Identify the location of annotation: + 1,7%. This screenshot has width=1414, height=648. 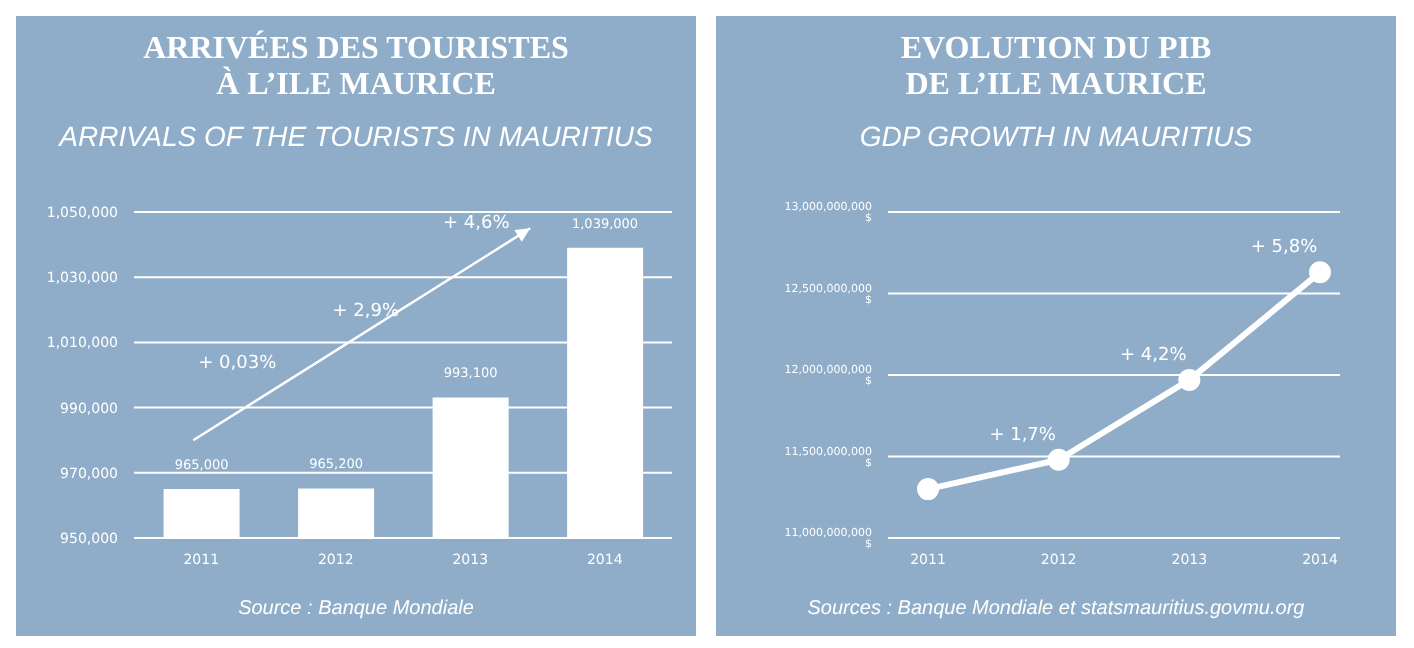
(1023, 435).